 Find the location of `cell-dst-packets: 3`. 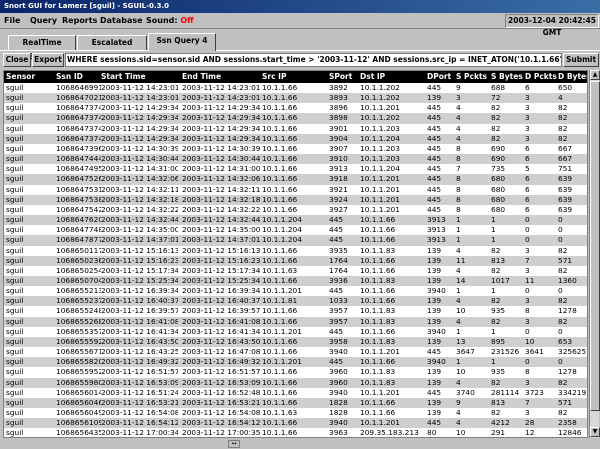

cell-dst-packets: 3 is located at coordinates (527, 118).